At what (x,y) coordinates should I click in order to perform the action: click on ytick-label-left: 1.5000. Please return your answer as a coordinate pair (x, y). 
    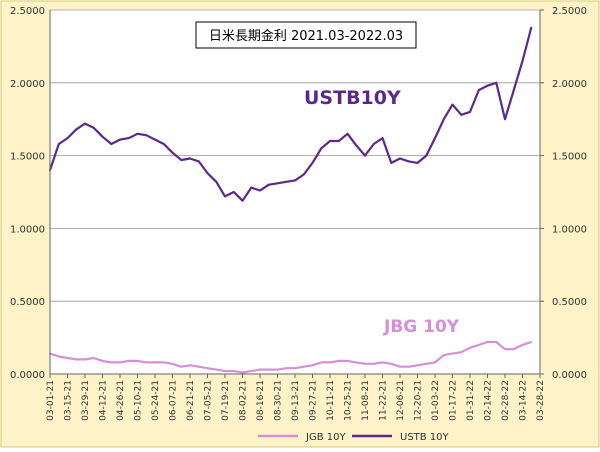
    Looking at the image, I should click on (27, 157).